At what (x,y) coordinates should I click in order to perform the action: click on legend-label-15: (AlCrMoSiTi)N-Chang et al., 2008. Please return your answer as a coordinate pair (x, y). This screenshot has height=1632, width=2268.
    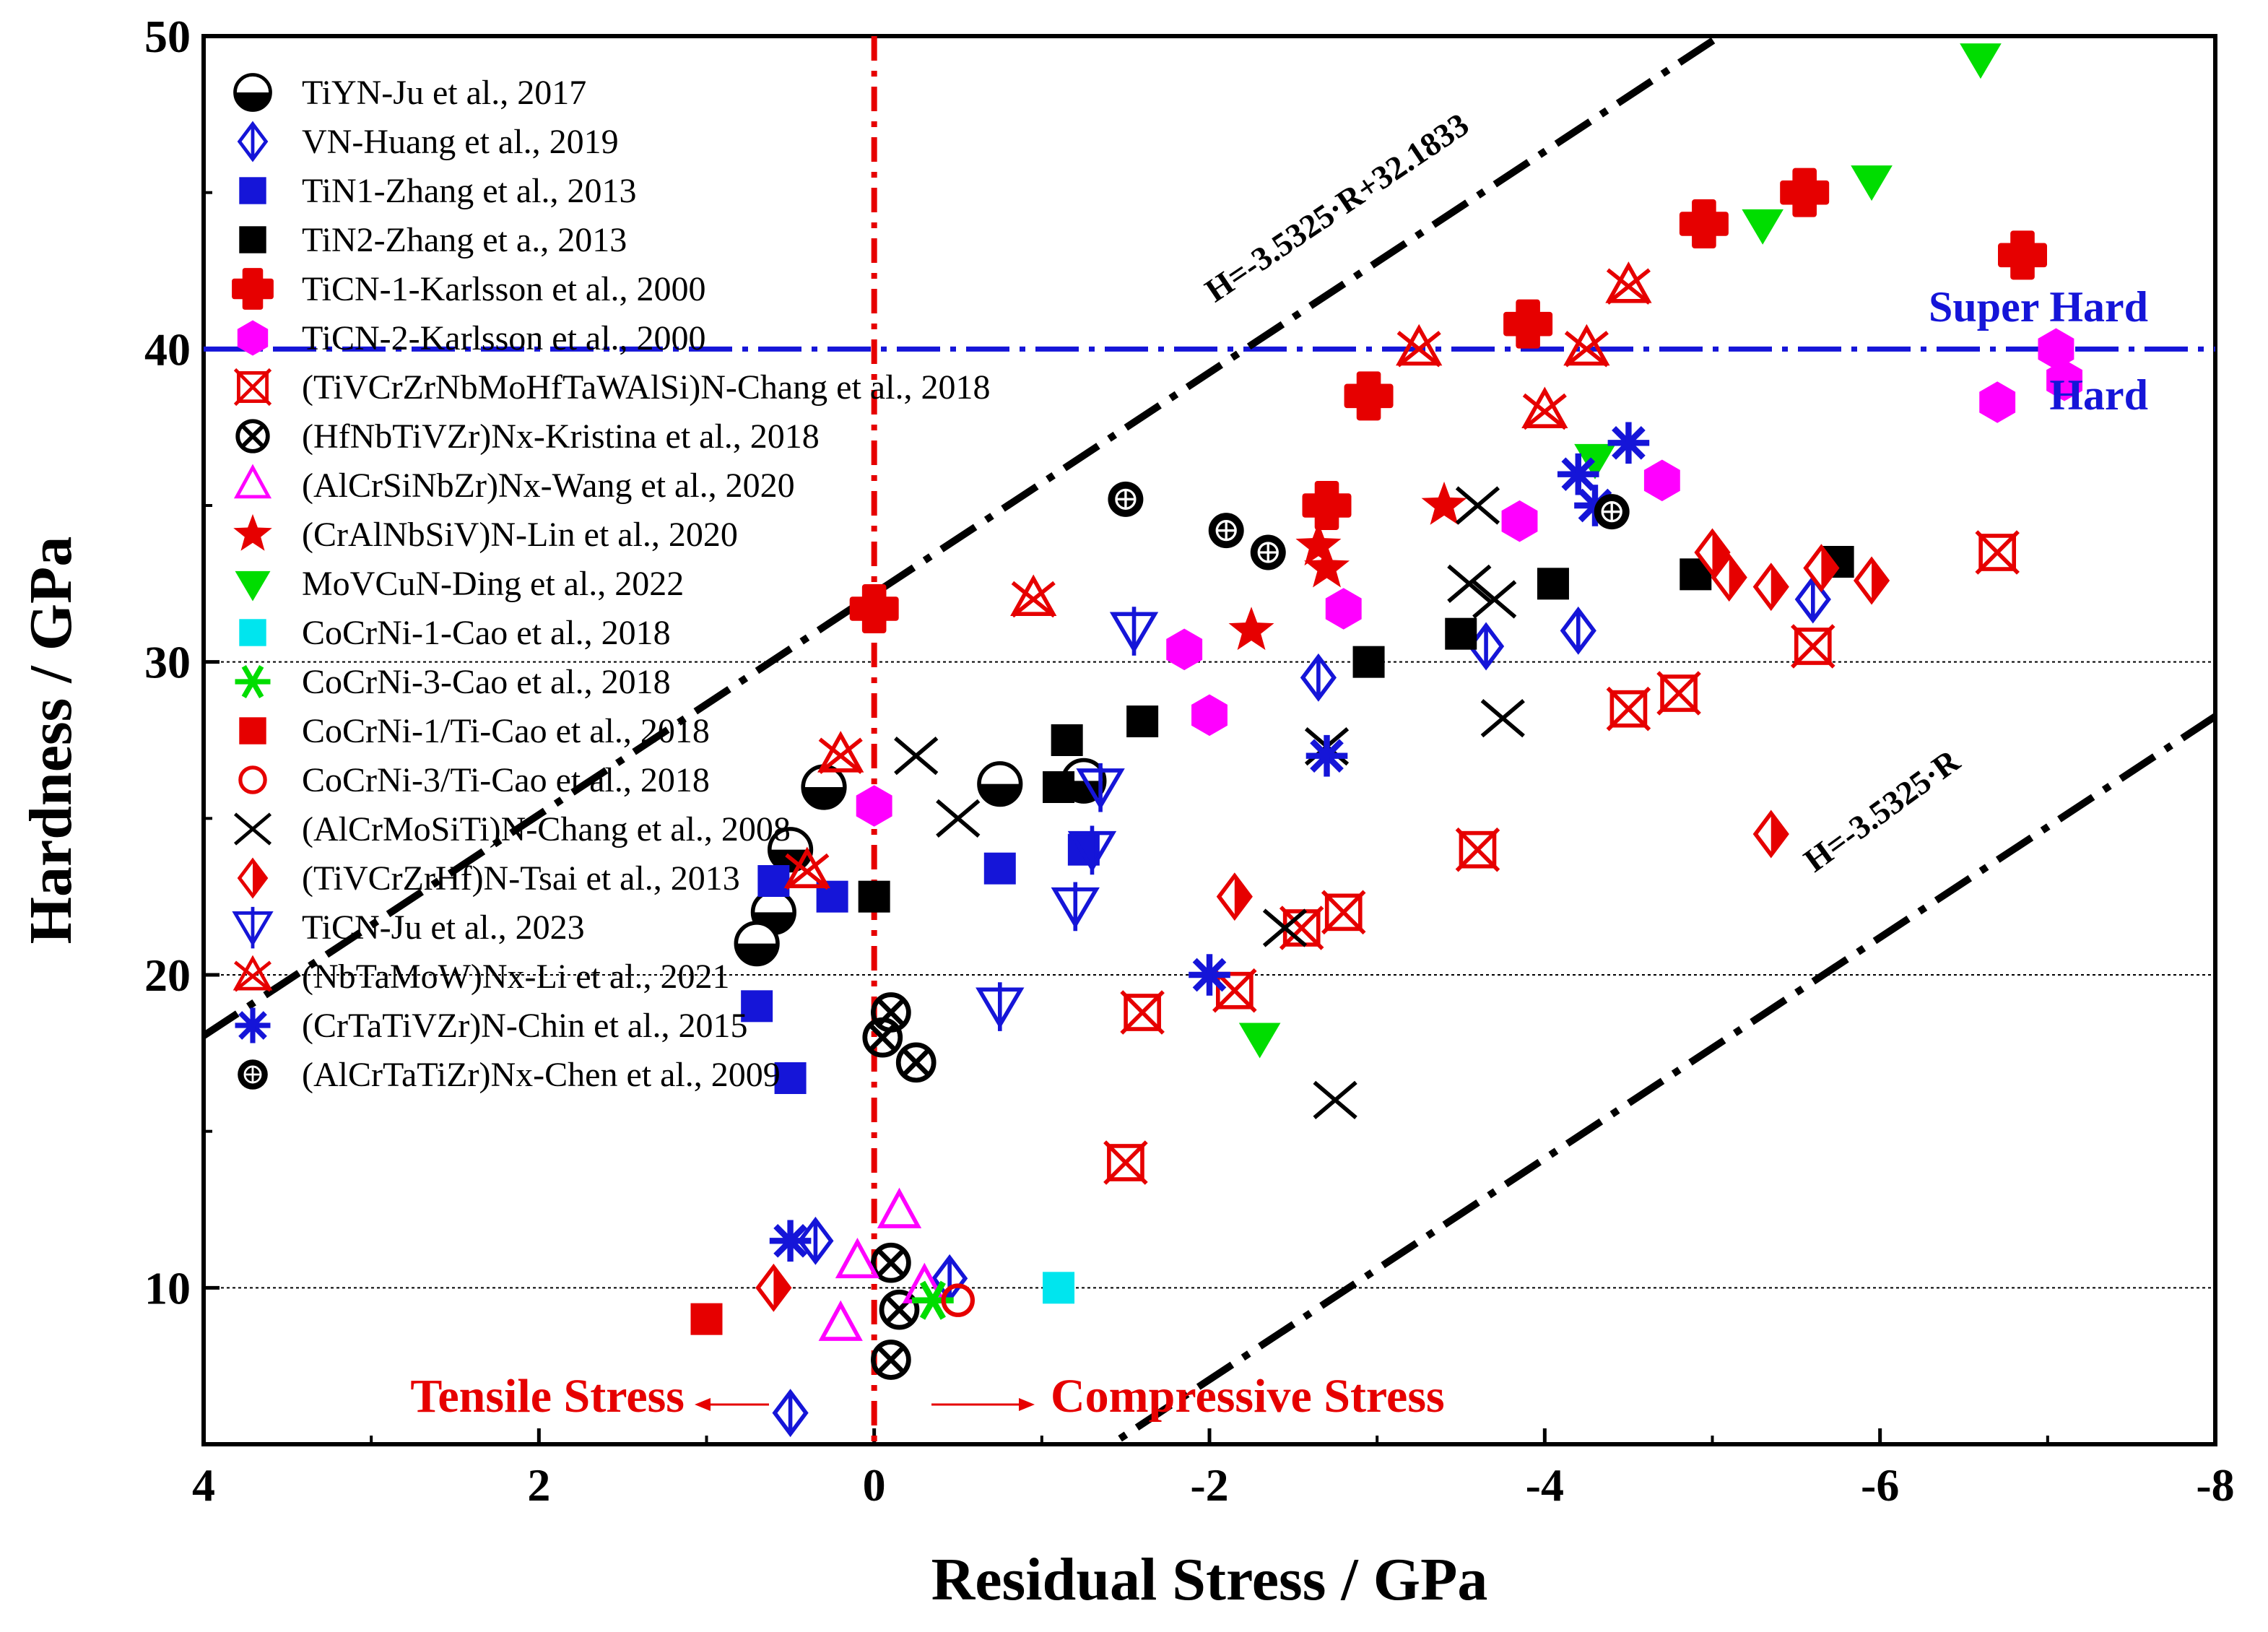
    Looking at the image, I should click on (546, 829).